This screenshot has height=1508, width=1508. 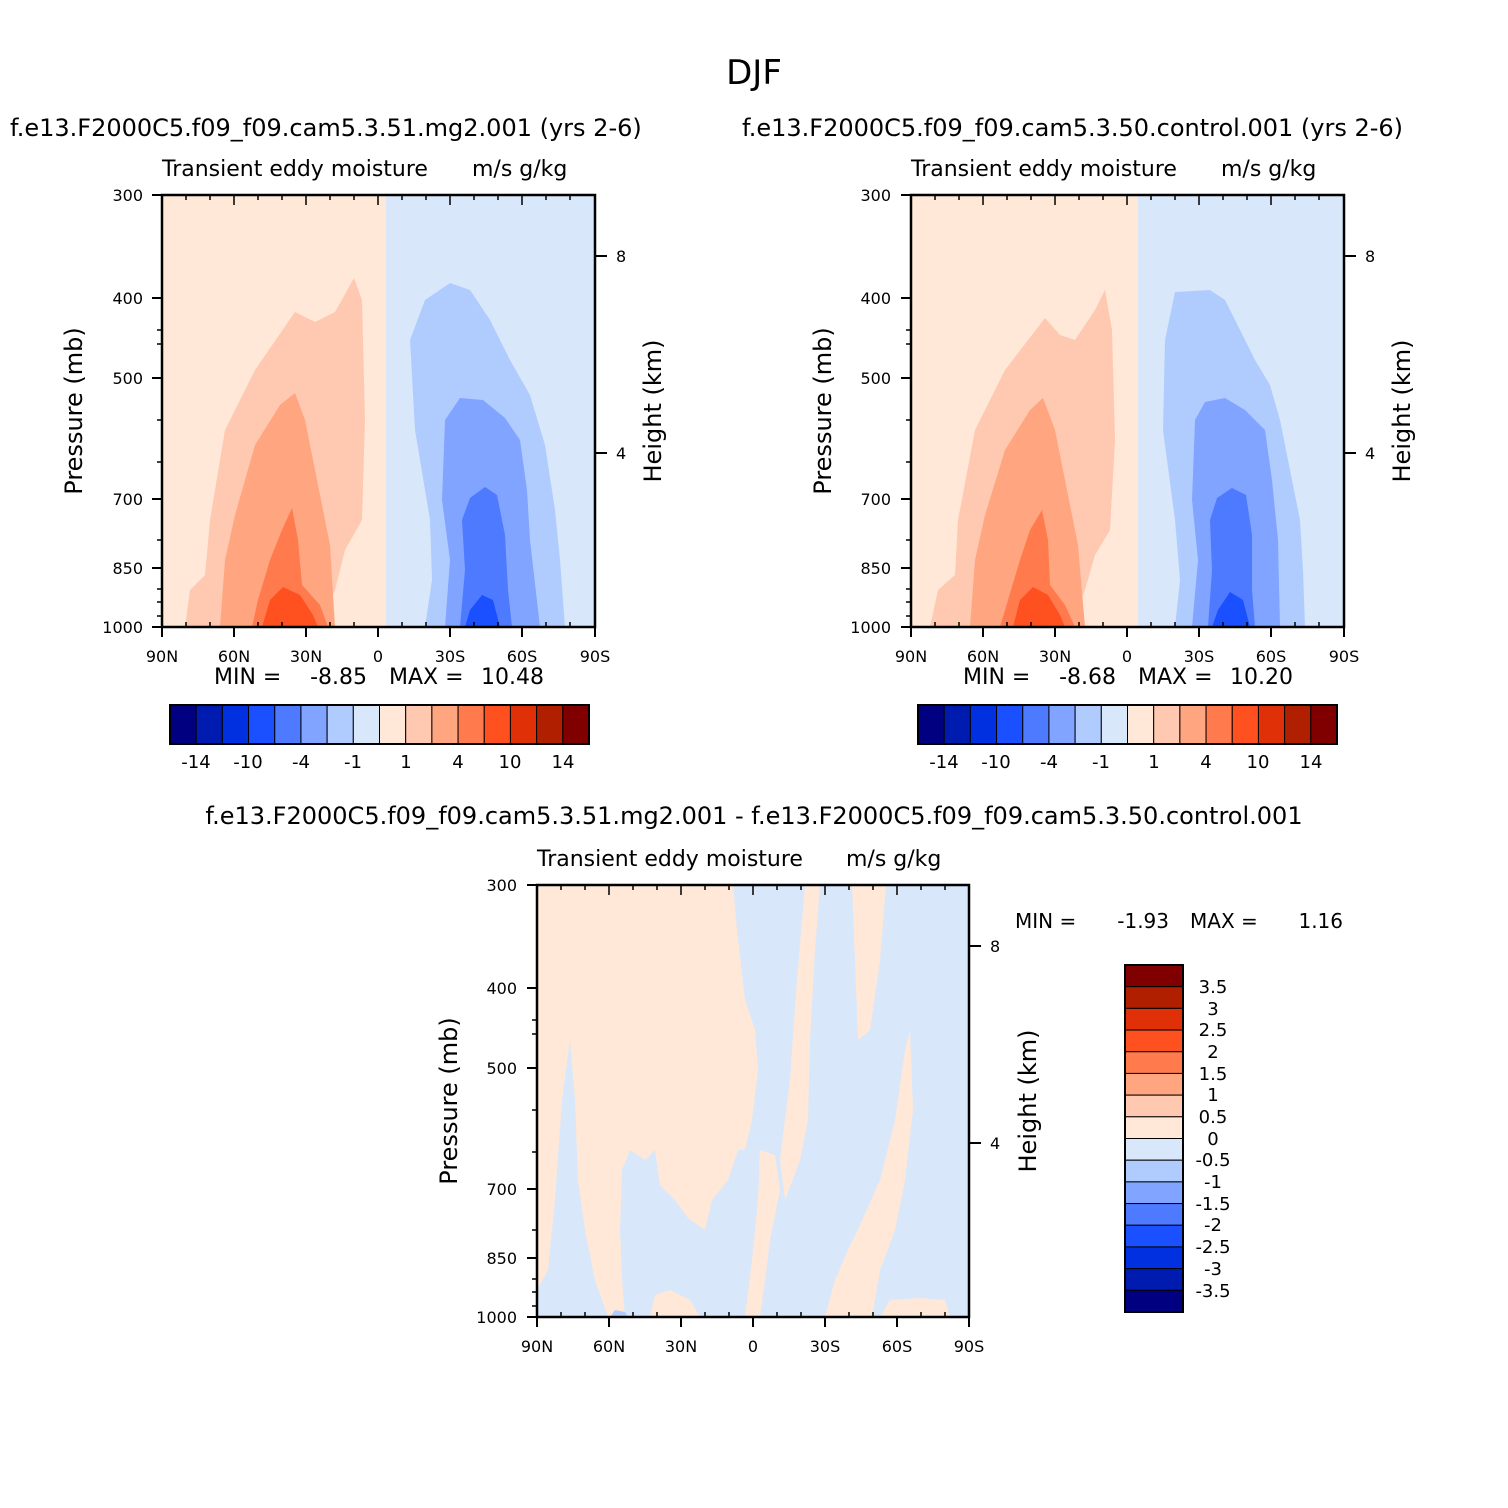 What do you see at coordinates (1213, 1074) in the screenshot?
I see `colorbar-label: 1.5` at bounding box center [1213, 1074].